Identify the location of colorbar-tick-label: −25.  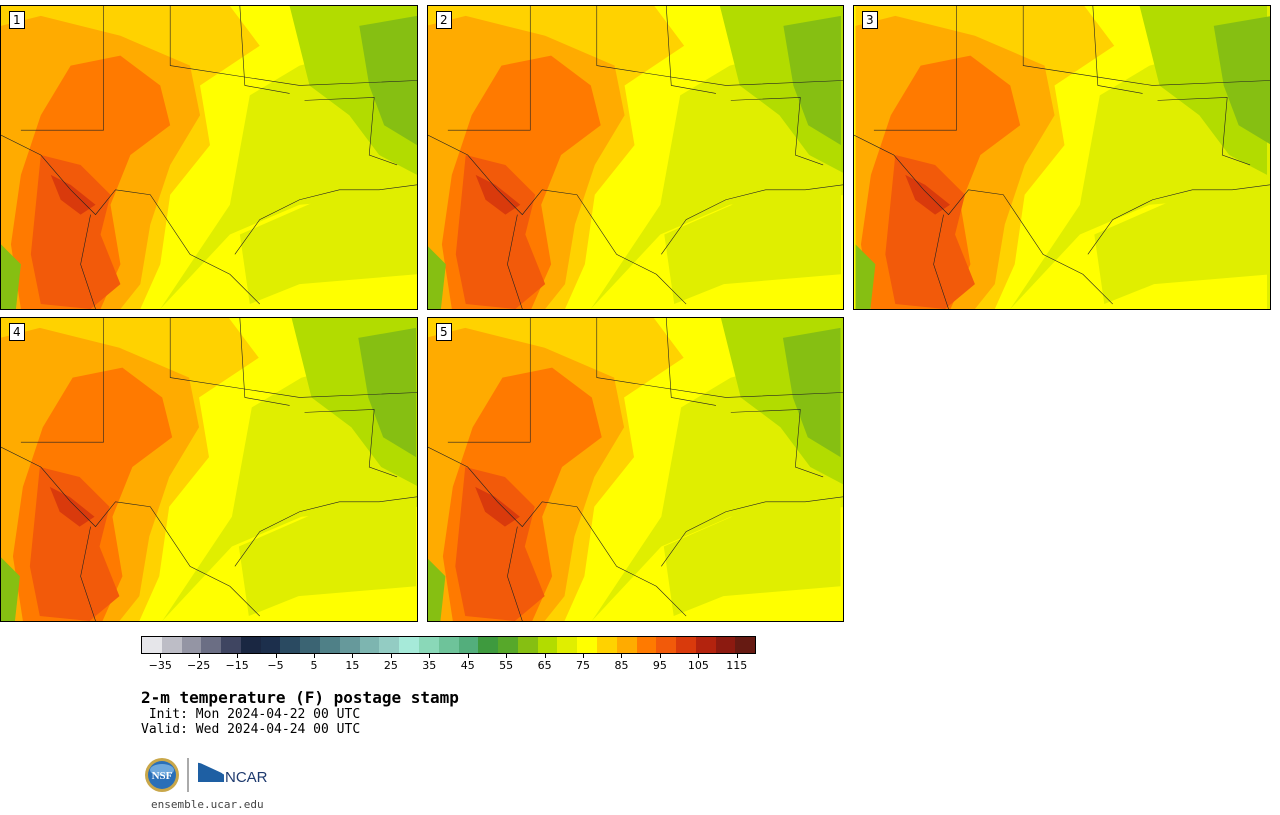
(199, 665).